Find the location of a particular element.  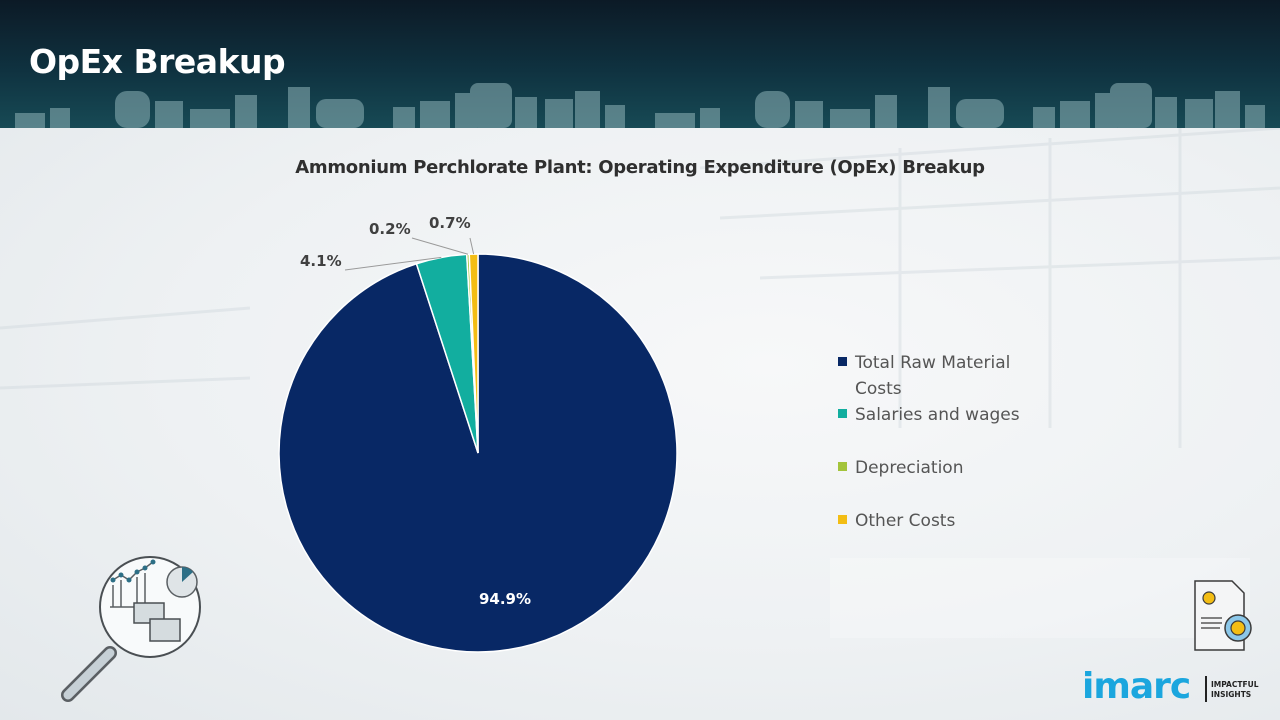

imarc-logo: imarc IMPACTFUL INSIGHTS is located at coordinates (1172, 685).